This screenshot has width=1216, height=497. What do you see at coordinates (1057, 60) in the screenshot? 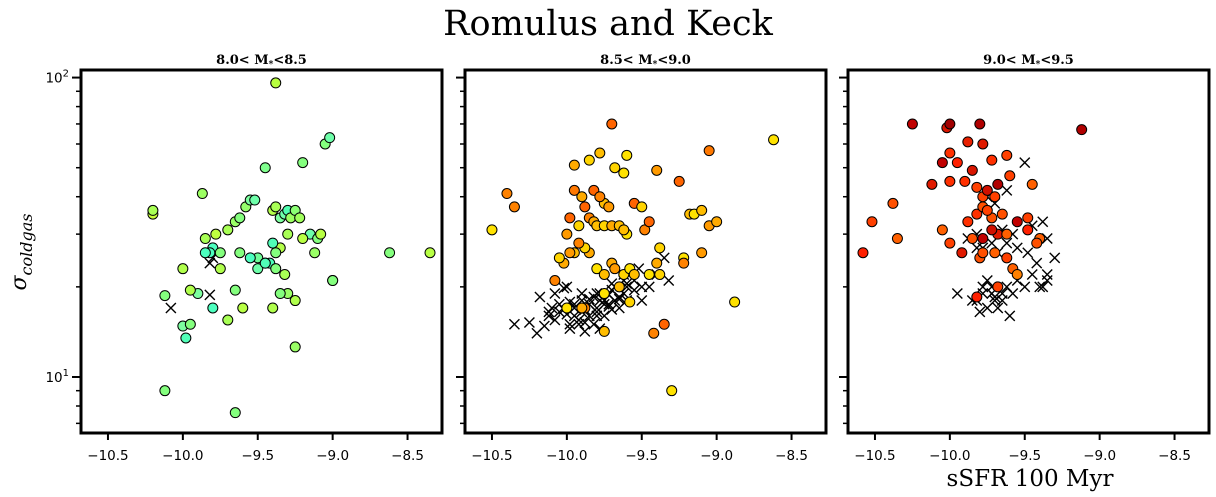
I see `panel-title-suffix: <9.5` at bounding box center [1057, 60].